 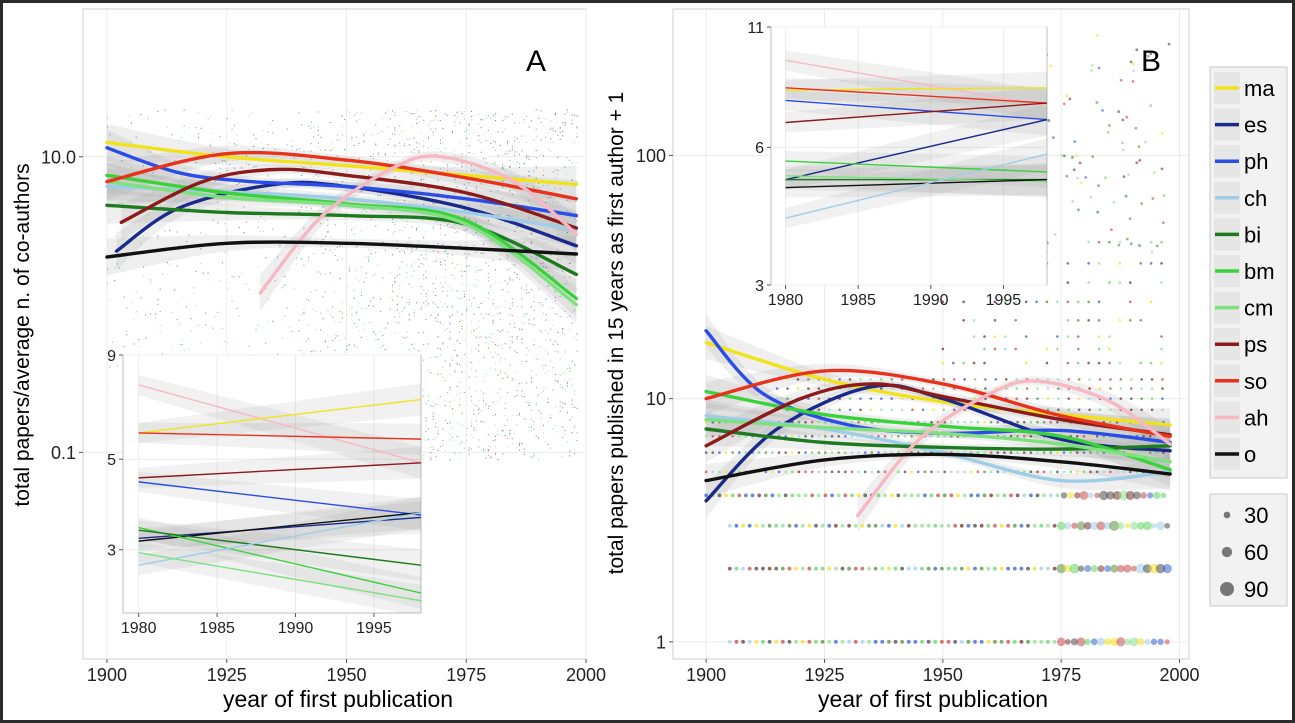 What do you see at coordinates (279, 524) in the screenshot?
I see `panel-a-inset-band-o` at bounding box center [279, 524].